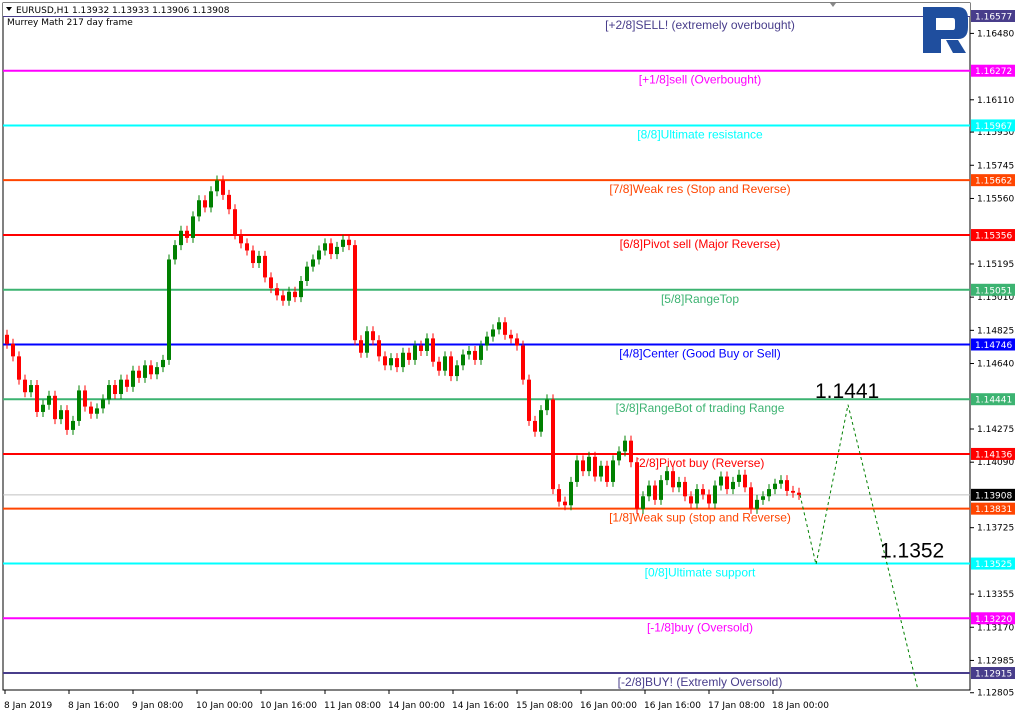  I want to click on level-label: [0/8]Ultimate support, so click(700, 573).